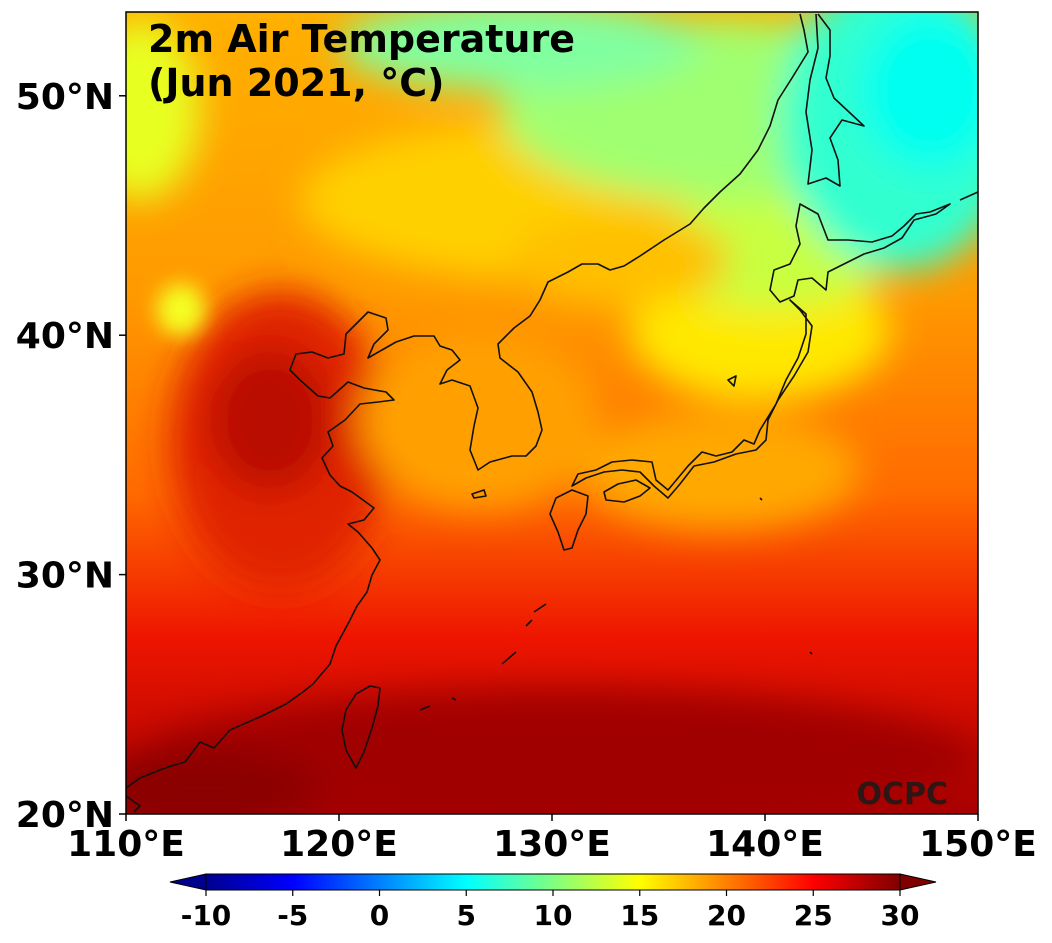  What do you see at coordinates (126, 844) in the screenshot?
I see `x-tick-label: 110°E` at bounding box center [126, 844].